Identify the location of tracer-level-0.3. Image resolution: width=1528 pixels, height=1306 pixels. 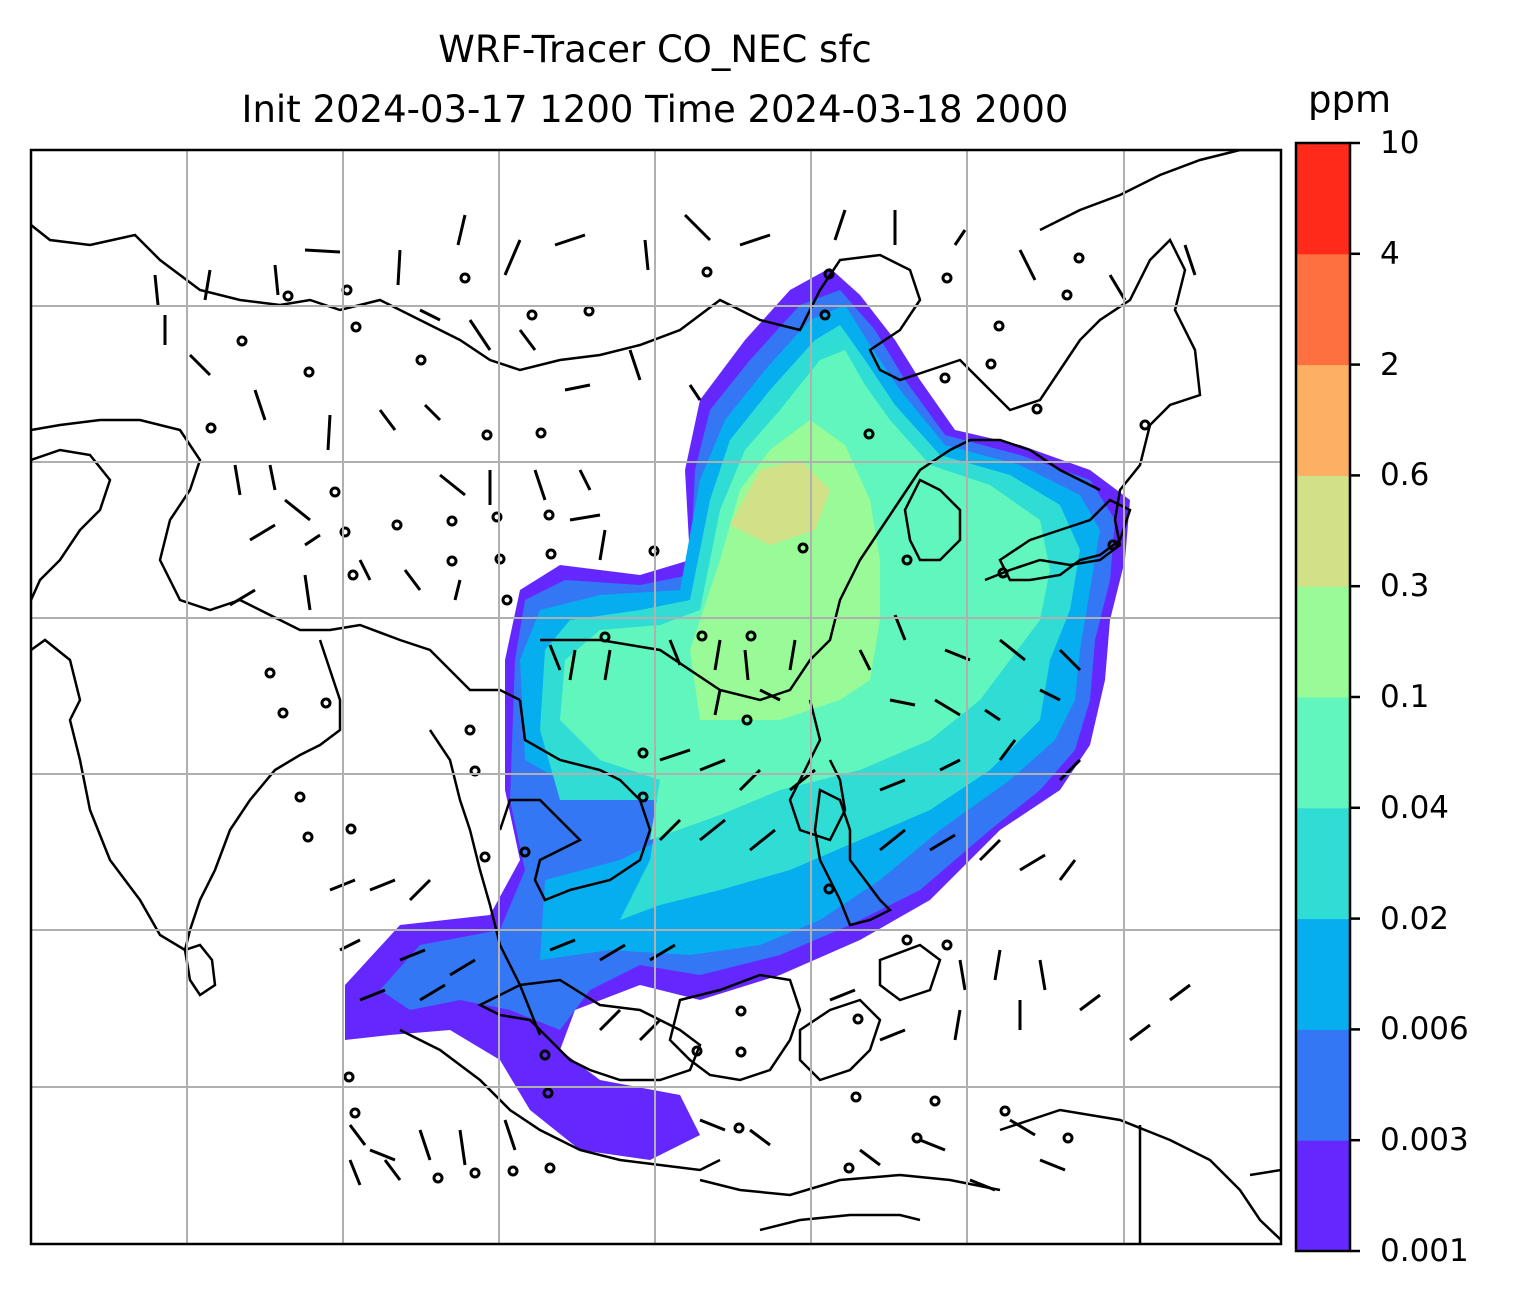
(780, 502).